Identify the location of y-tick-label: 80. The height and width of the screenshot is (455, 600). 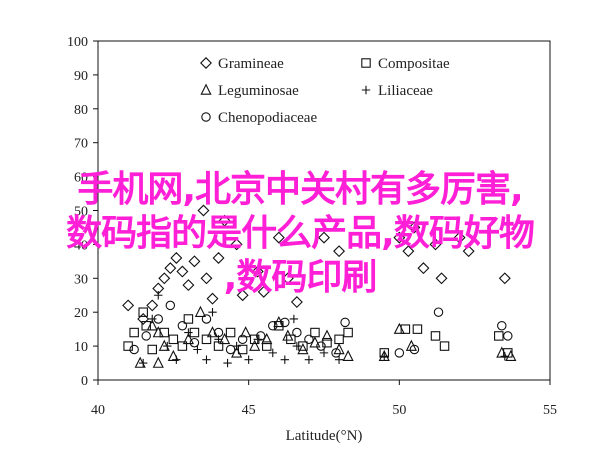
(81, 110).